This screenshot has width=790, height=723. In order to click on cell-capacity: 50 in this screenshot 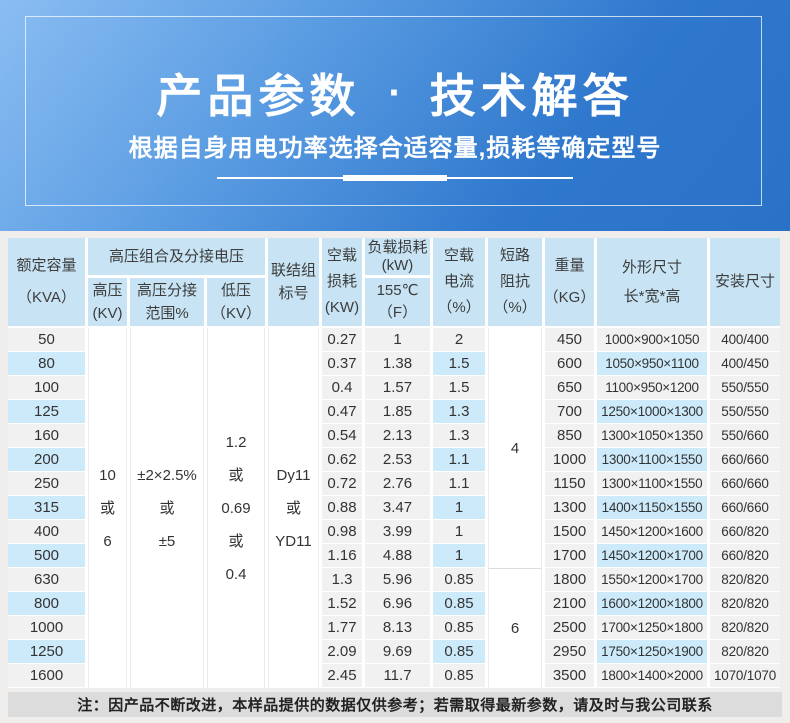, I will do `click(46, 340)`.